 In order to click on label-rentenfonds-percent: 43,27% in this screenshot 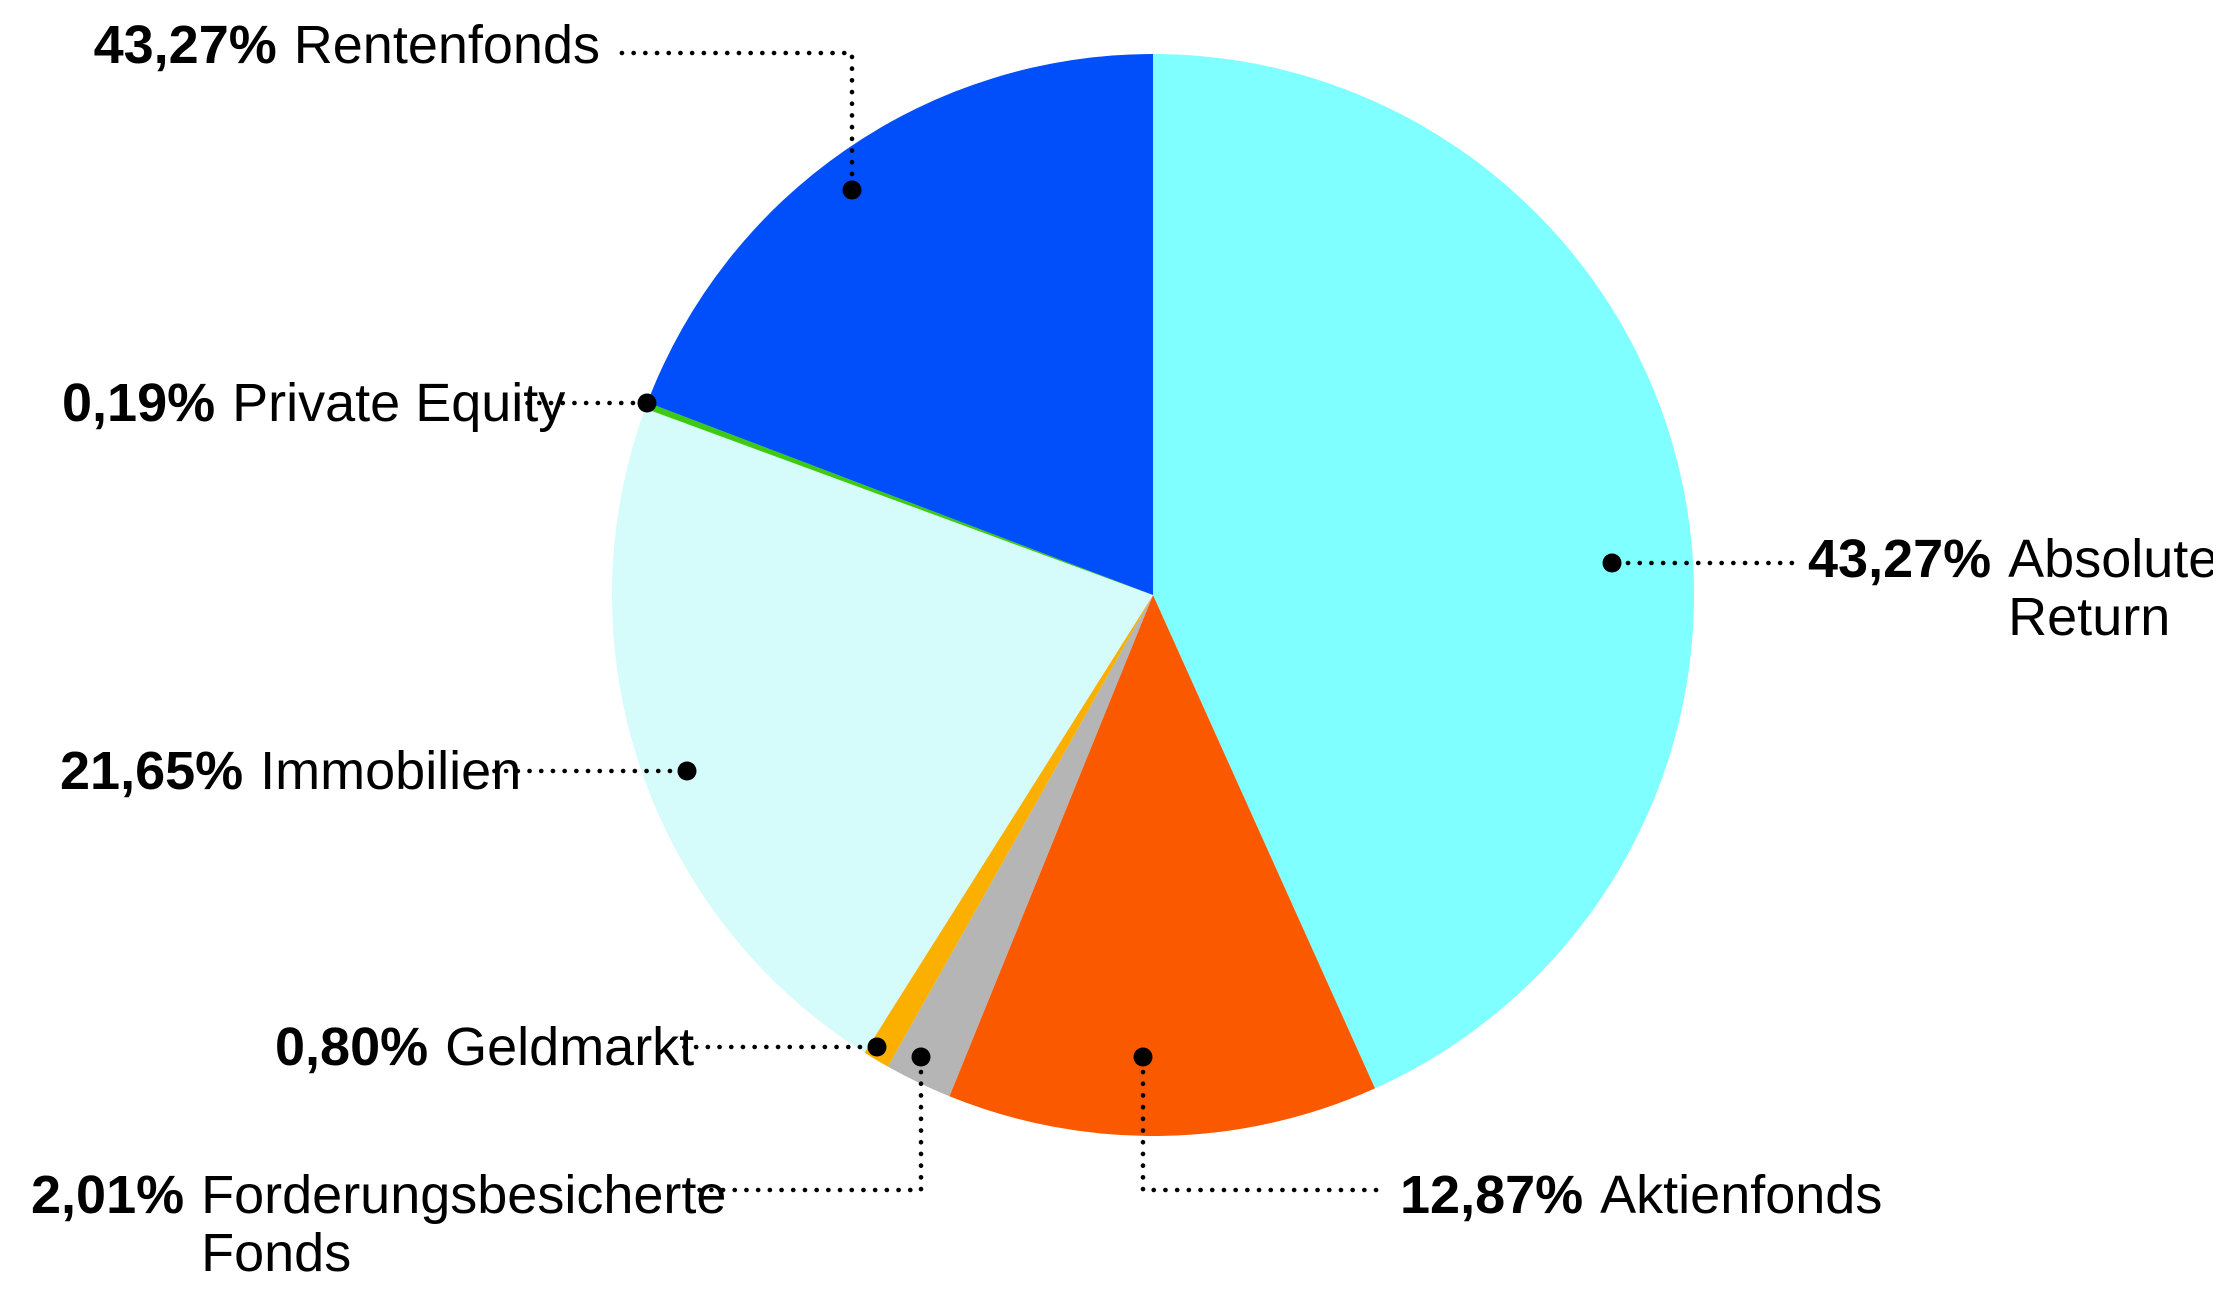, I will do `click(185, 45)`.